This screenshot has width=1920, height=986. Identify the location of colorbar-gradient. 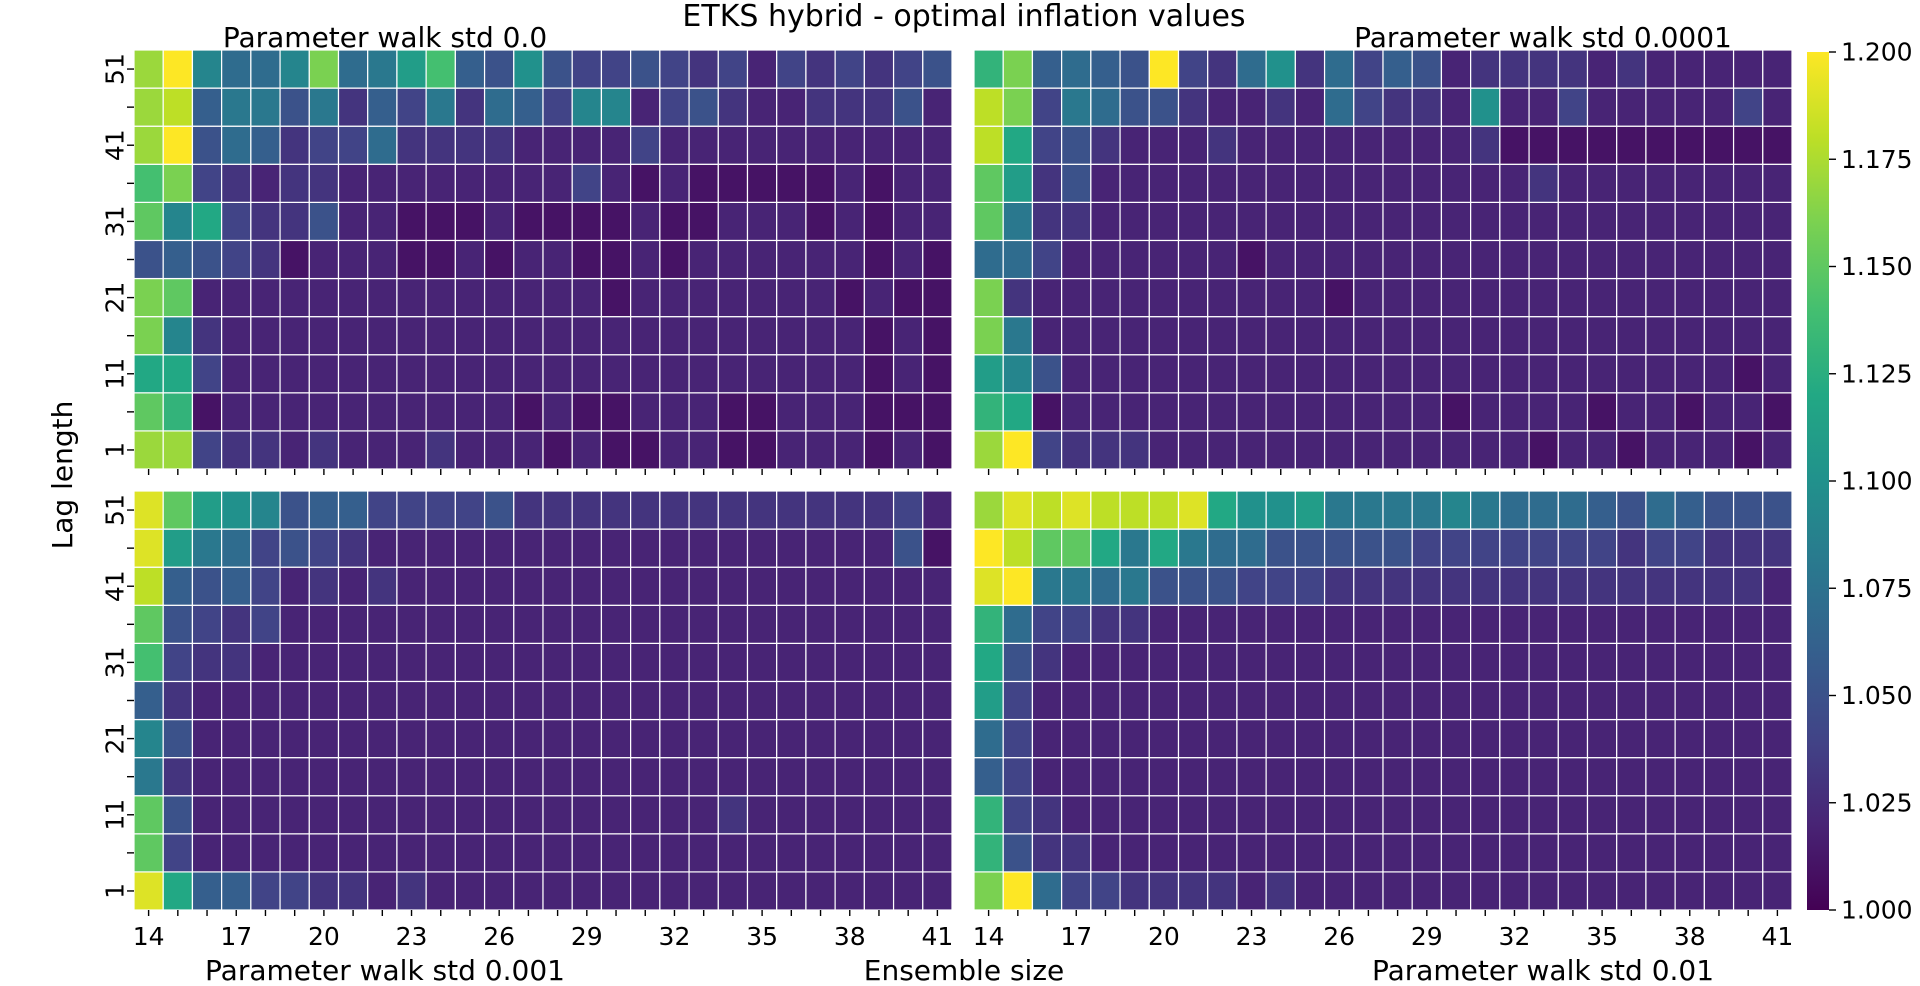
(1818, 481).